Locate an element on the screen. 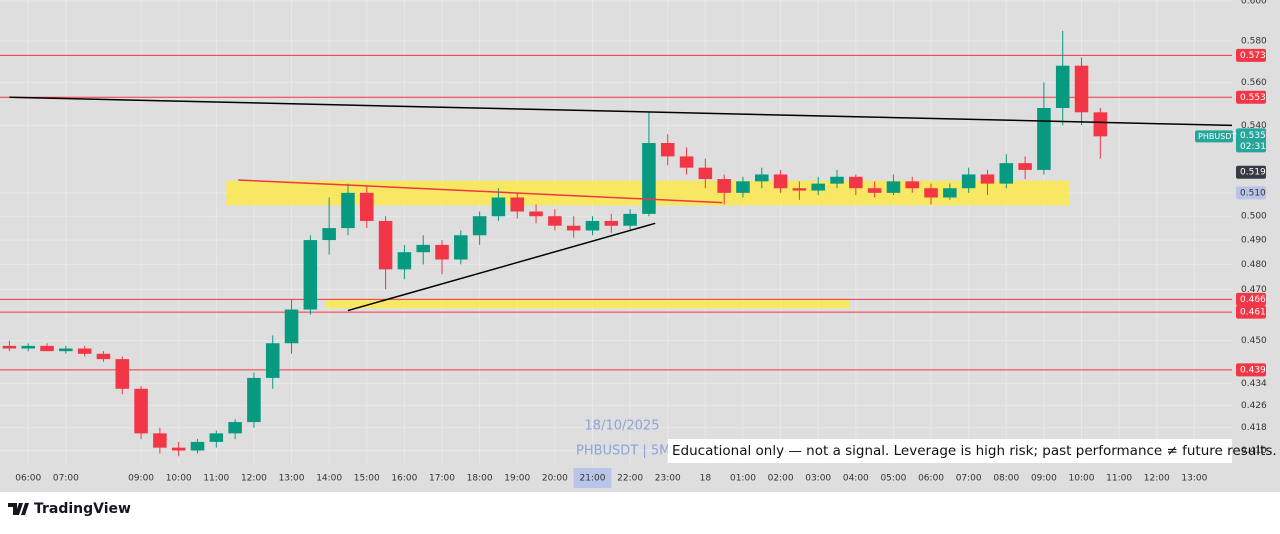  price-tag-label: 0.466 is located at coordinates (1253, 300).